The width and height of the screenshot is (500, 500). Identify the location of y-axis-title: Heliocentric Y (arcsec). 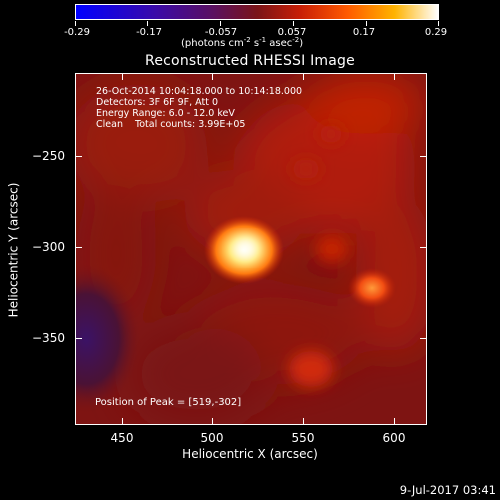
(13, 250).